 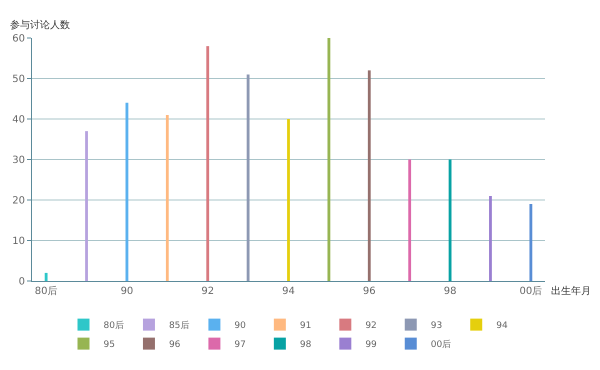 What do you see at coordinates (240, 326) in the screenshot?
I see `legend-label: 90` at bounding box center [240, 326].